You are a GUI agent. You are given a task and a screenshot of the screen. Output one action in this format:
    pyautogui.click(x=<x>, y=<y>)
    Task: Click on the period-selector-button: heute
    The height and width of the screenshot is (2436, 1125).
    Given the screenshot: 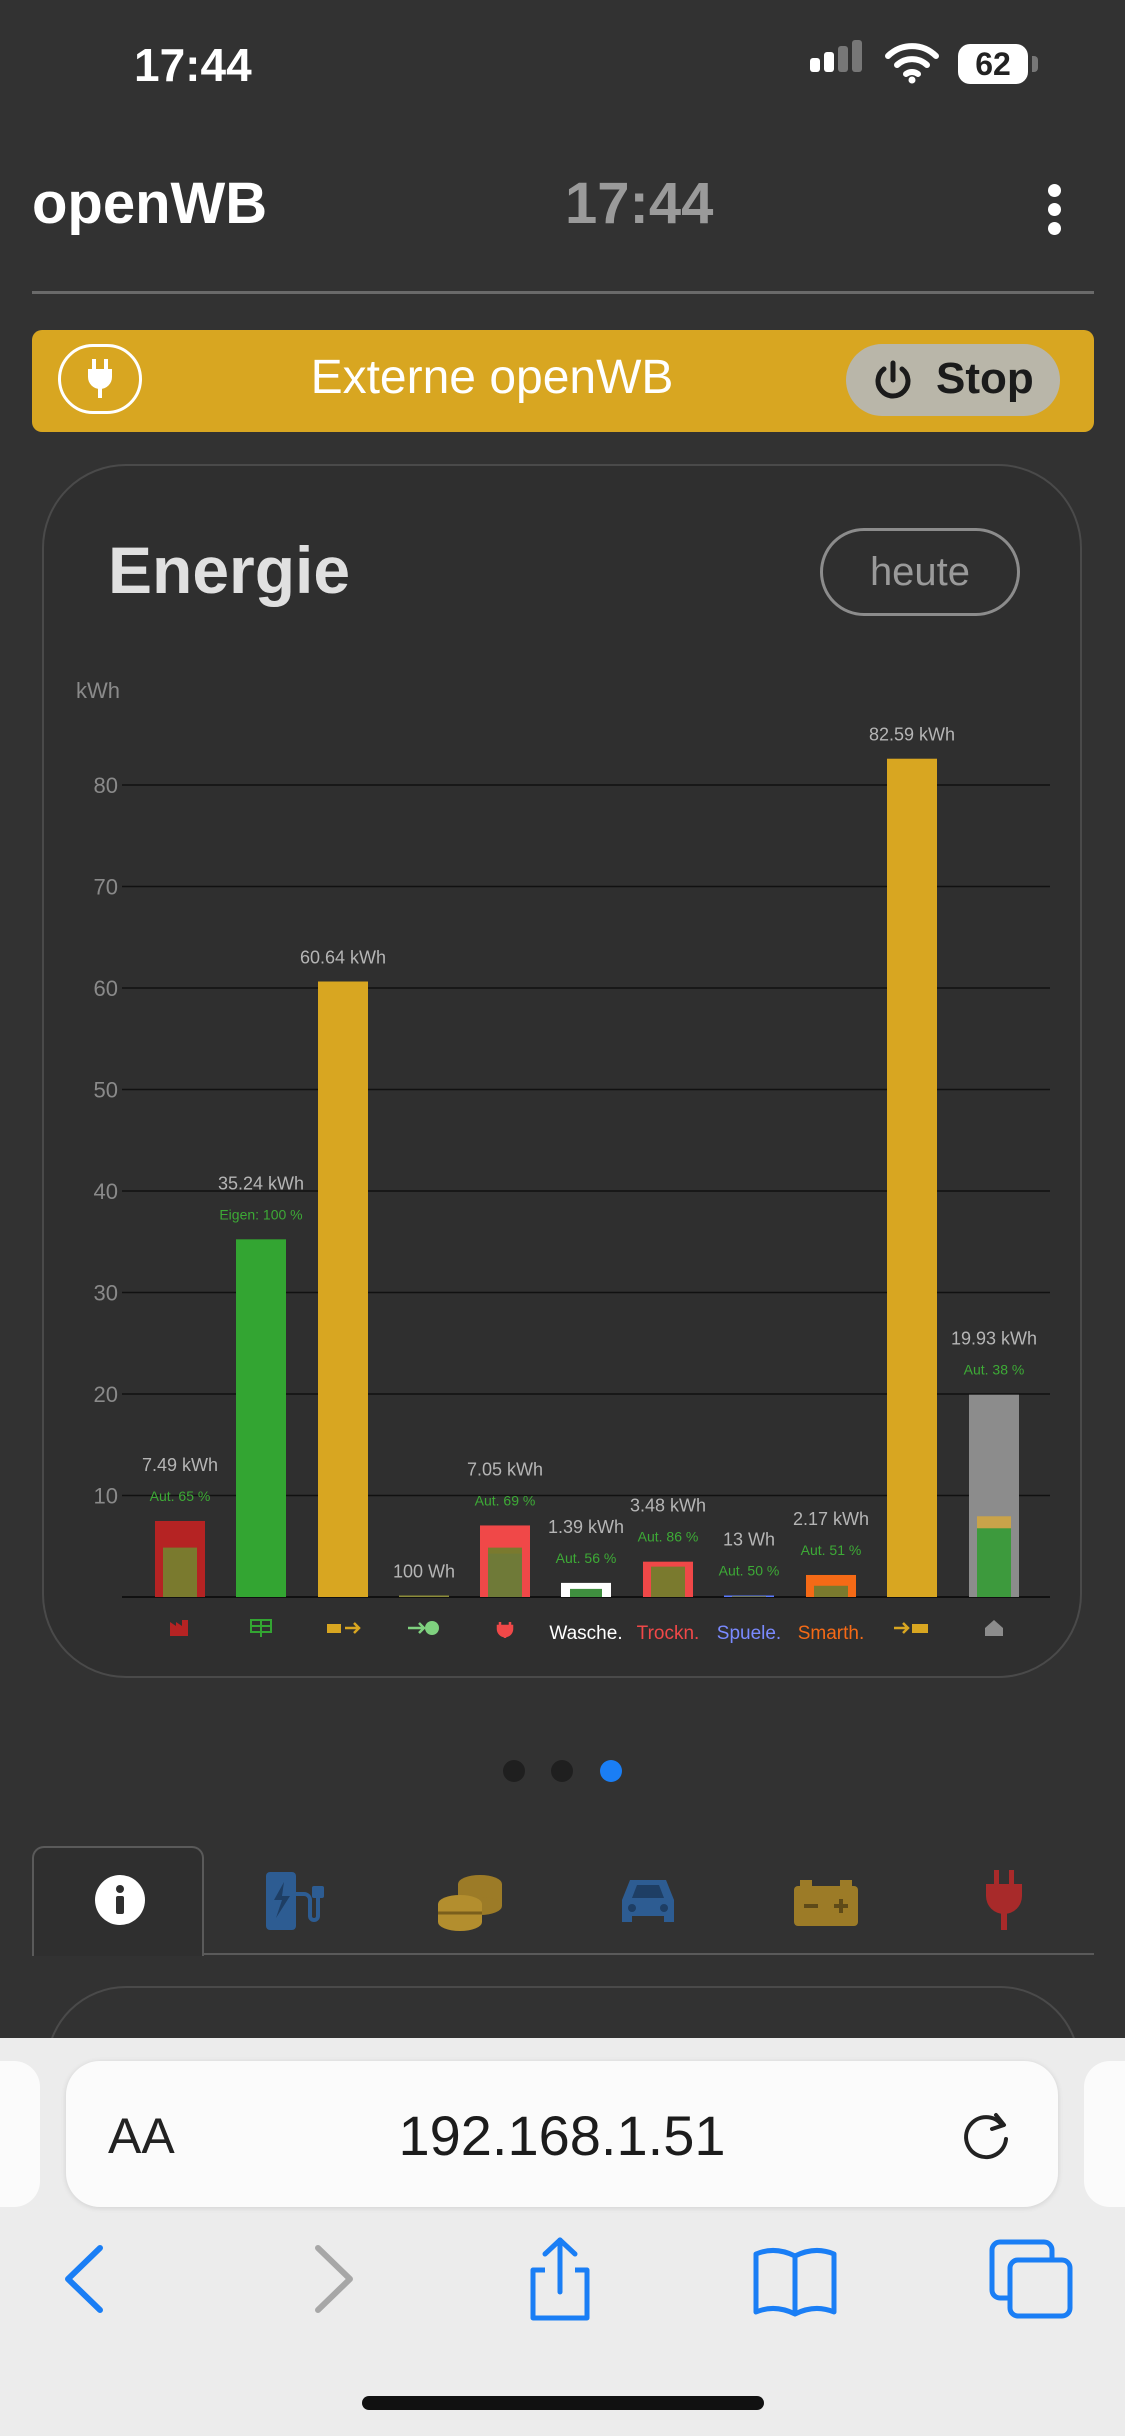 What is the action you would take?
    pyautogui.click(x=920, y=572)
    